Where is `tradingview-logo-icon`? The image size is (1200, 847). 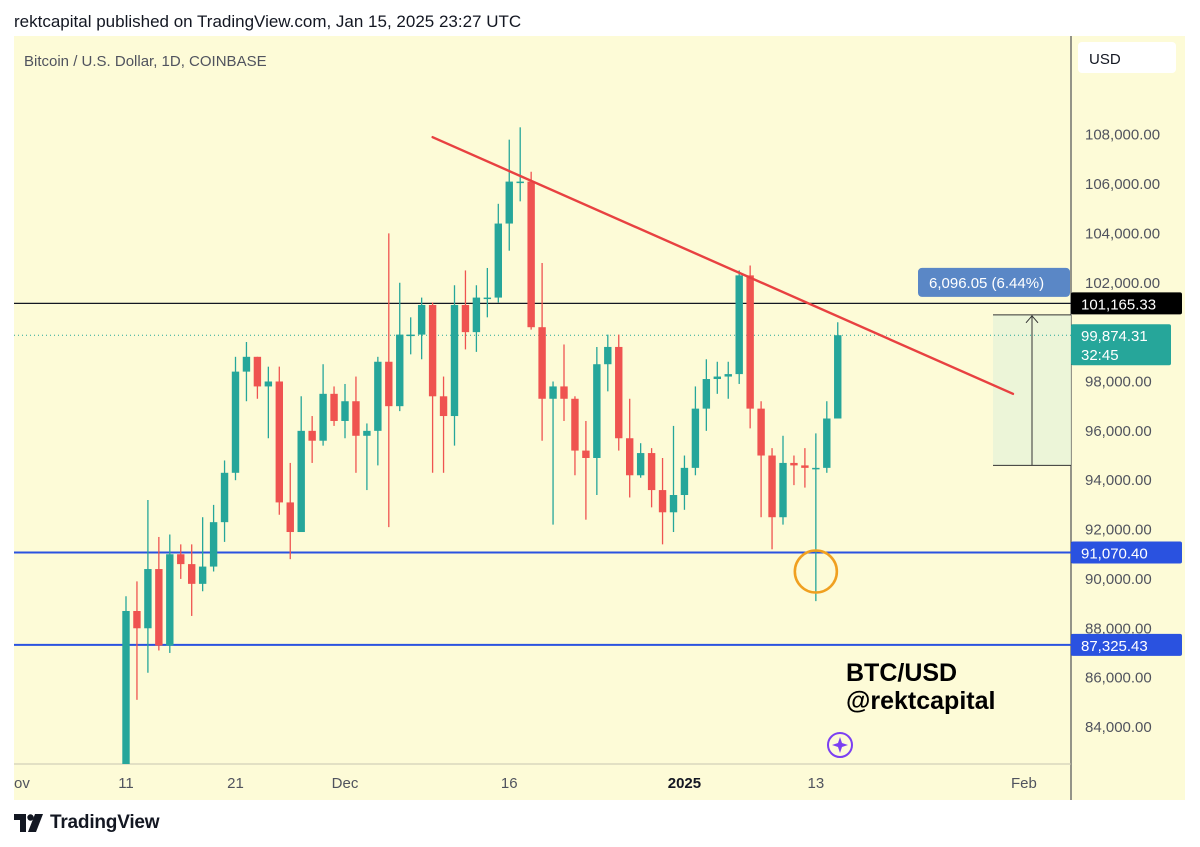
tradingview-logo-icon is located at coordinates (28, 823).